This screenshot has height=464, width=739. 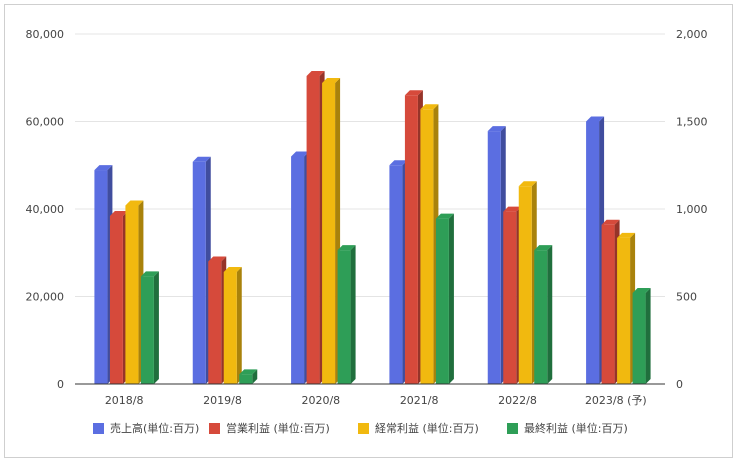 I want to click on category-label: 2023/8 (予), so click(x=616, y=400).